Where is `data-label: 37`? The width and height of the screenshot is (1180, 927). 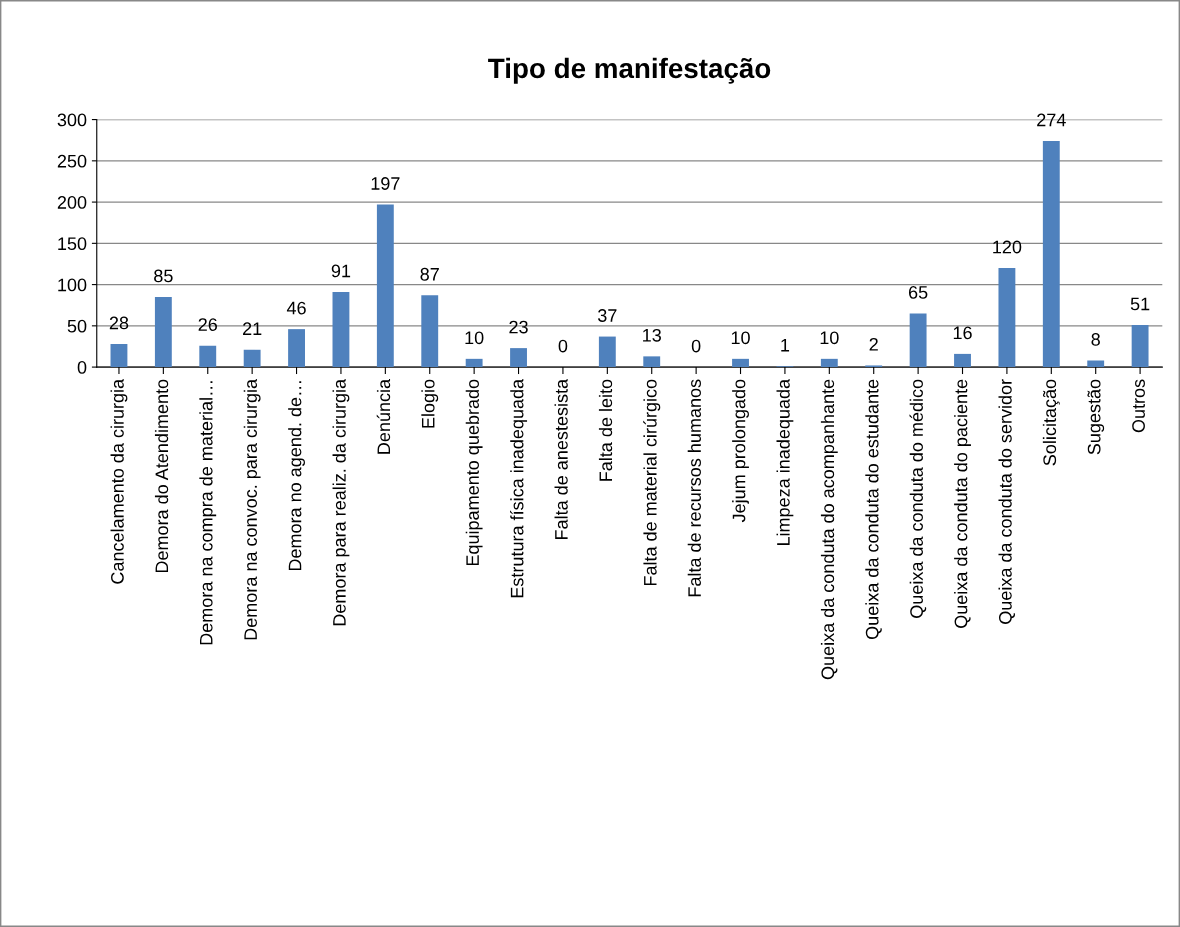 data-label: 37 is located at coordinates (607, 315).